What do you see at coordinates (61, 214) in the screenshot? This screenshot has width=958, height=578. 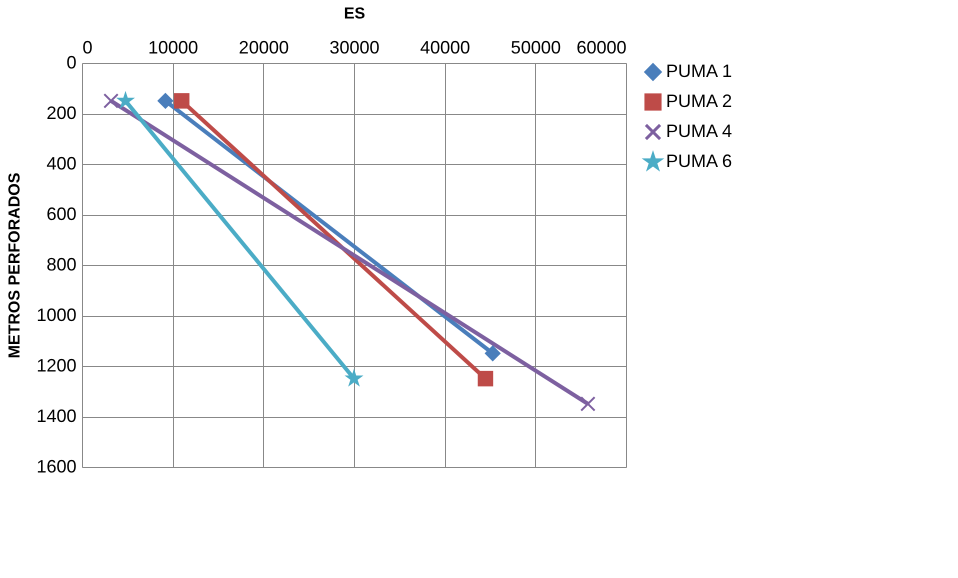 I see `y-tick-label: 600` at bounding box center [61, 214].